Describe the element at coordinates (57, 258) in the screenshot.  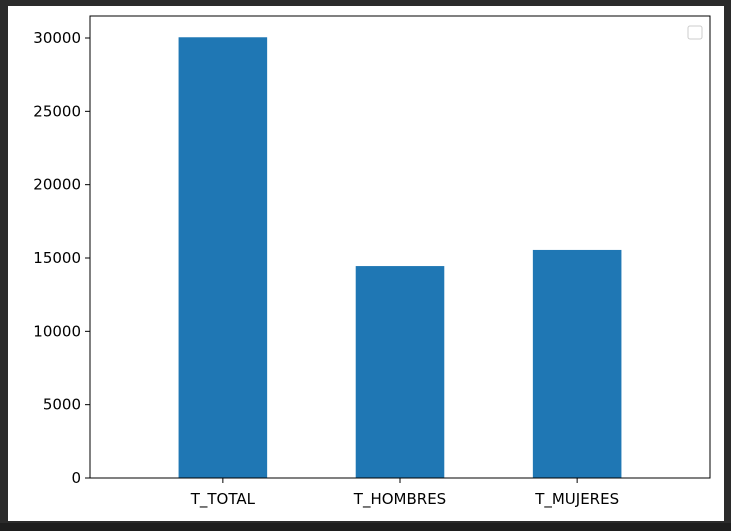
I see `y-tick-label: 15000` at that location.